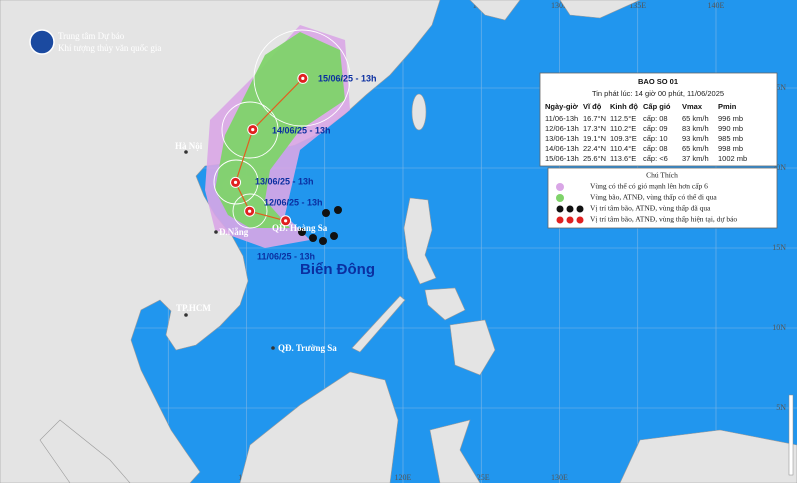 The width and height of the screenshot is (797, 483). I want to click on lon-label-bottom: 130E, so click(559, 477).